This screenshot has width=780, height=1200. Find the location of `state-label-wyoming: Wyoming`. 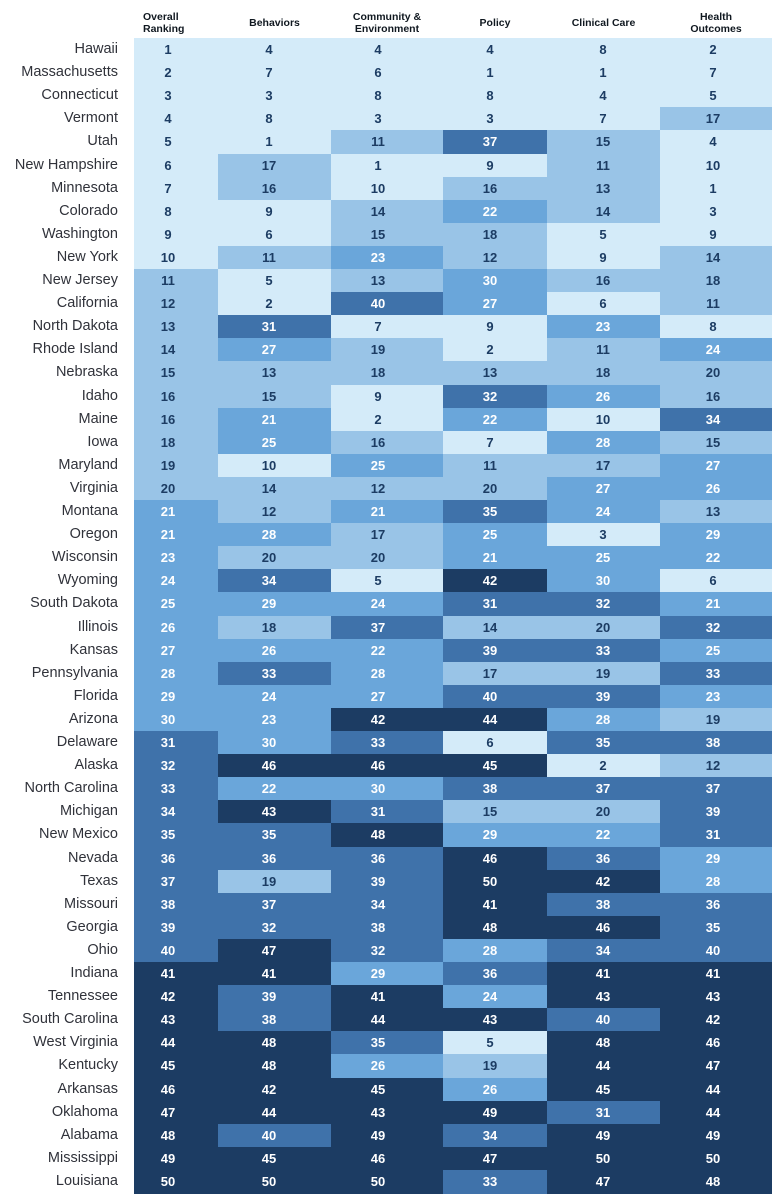

state-label-wyoming: Wyoming is located at coordinates (87, 580).